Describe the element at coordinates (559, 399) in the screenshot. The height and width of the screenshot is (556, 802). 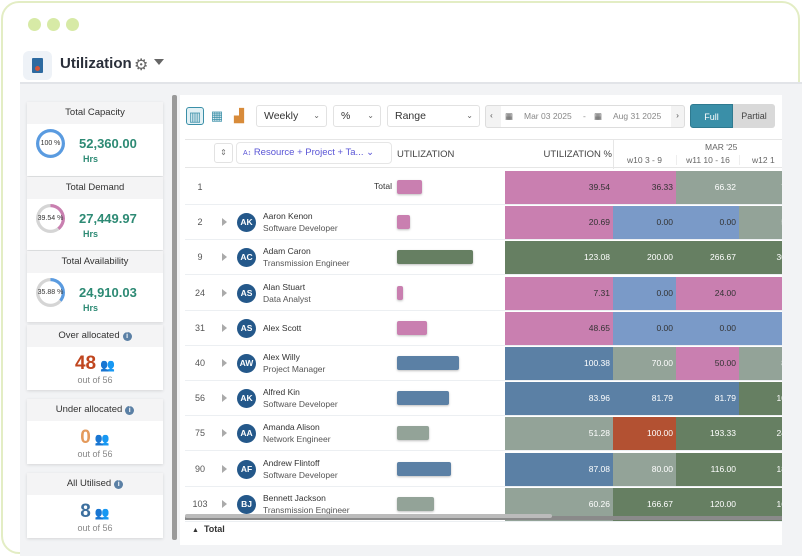
I see `utilization-pct-cell: 83.96` at that location.